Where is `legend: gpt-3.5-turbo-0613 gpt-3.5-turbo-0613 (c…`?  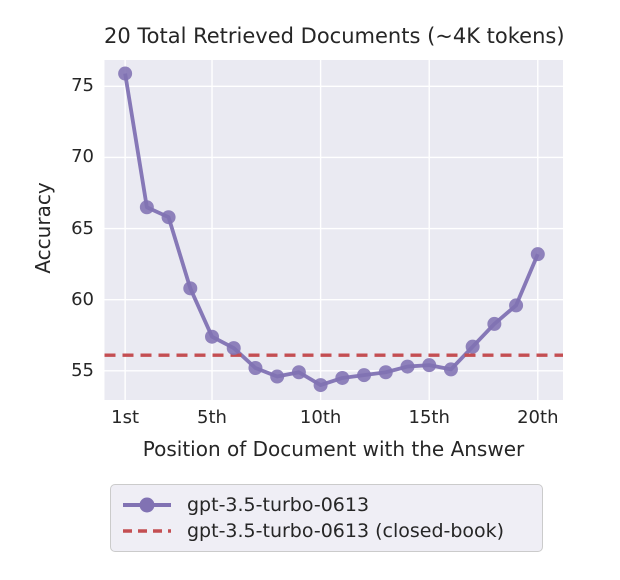
legend: gpt-3.5-turbo-0613 gpt-3.5-turbo-0613 (c… is located at coordinates (326, 518).